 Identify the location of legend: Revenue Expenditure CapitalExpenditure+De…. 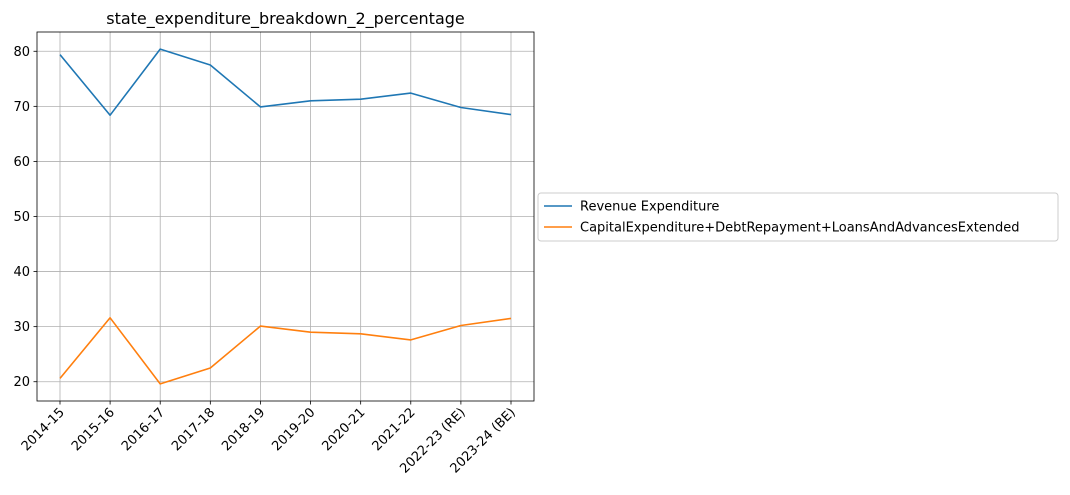
(798, 217).